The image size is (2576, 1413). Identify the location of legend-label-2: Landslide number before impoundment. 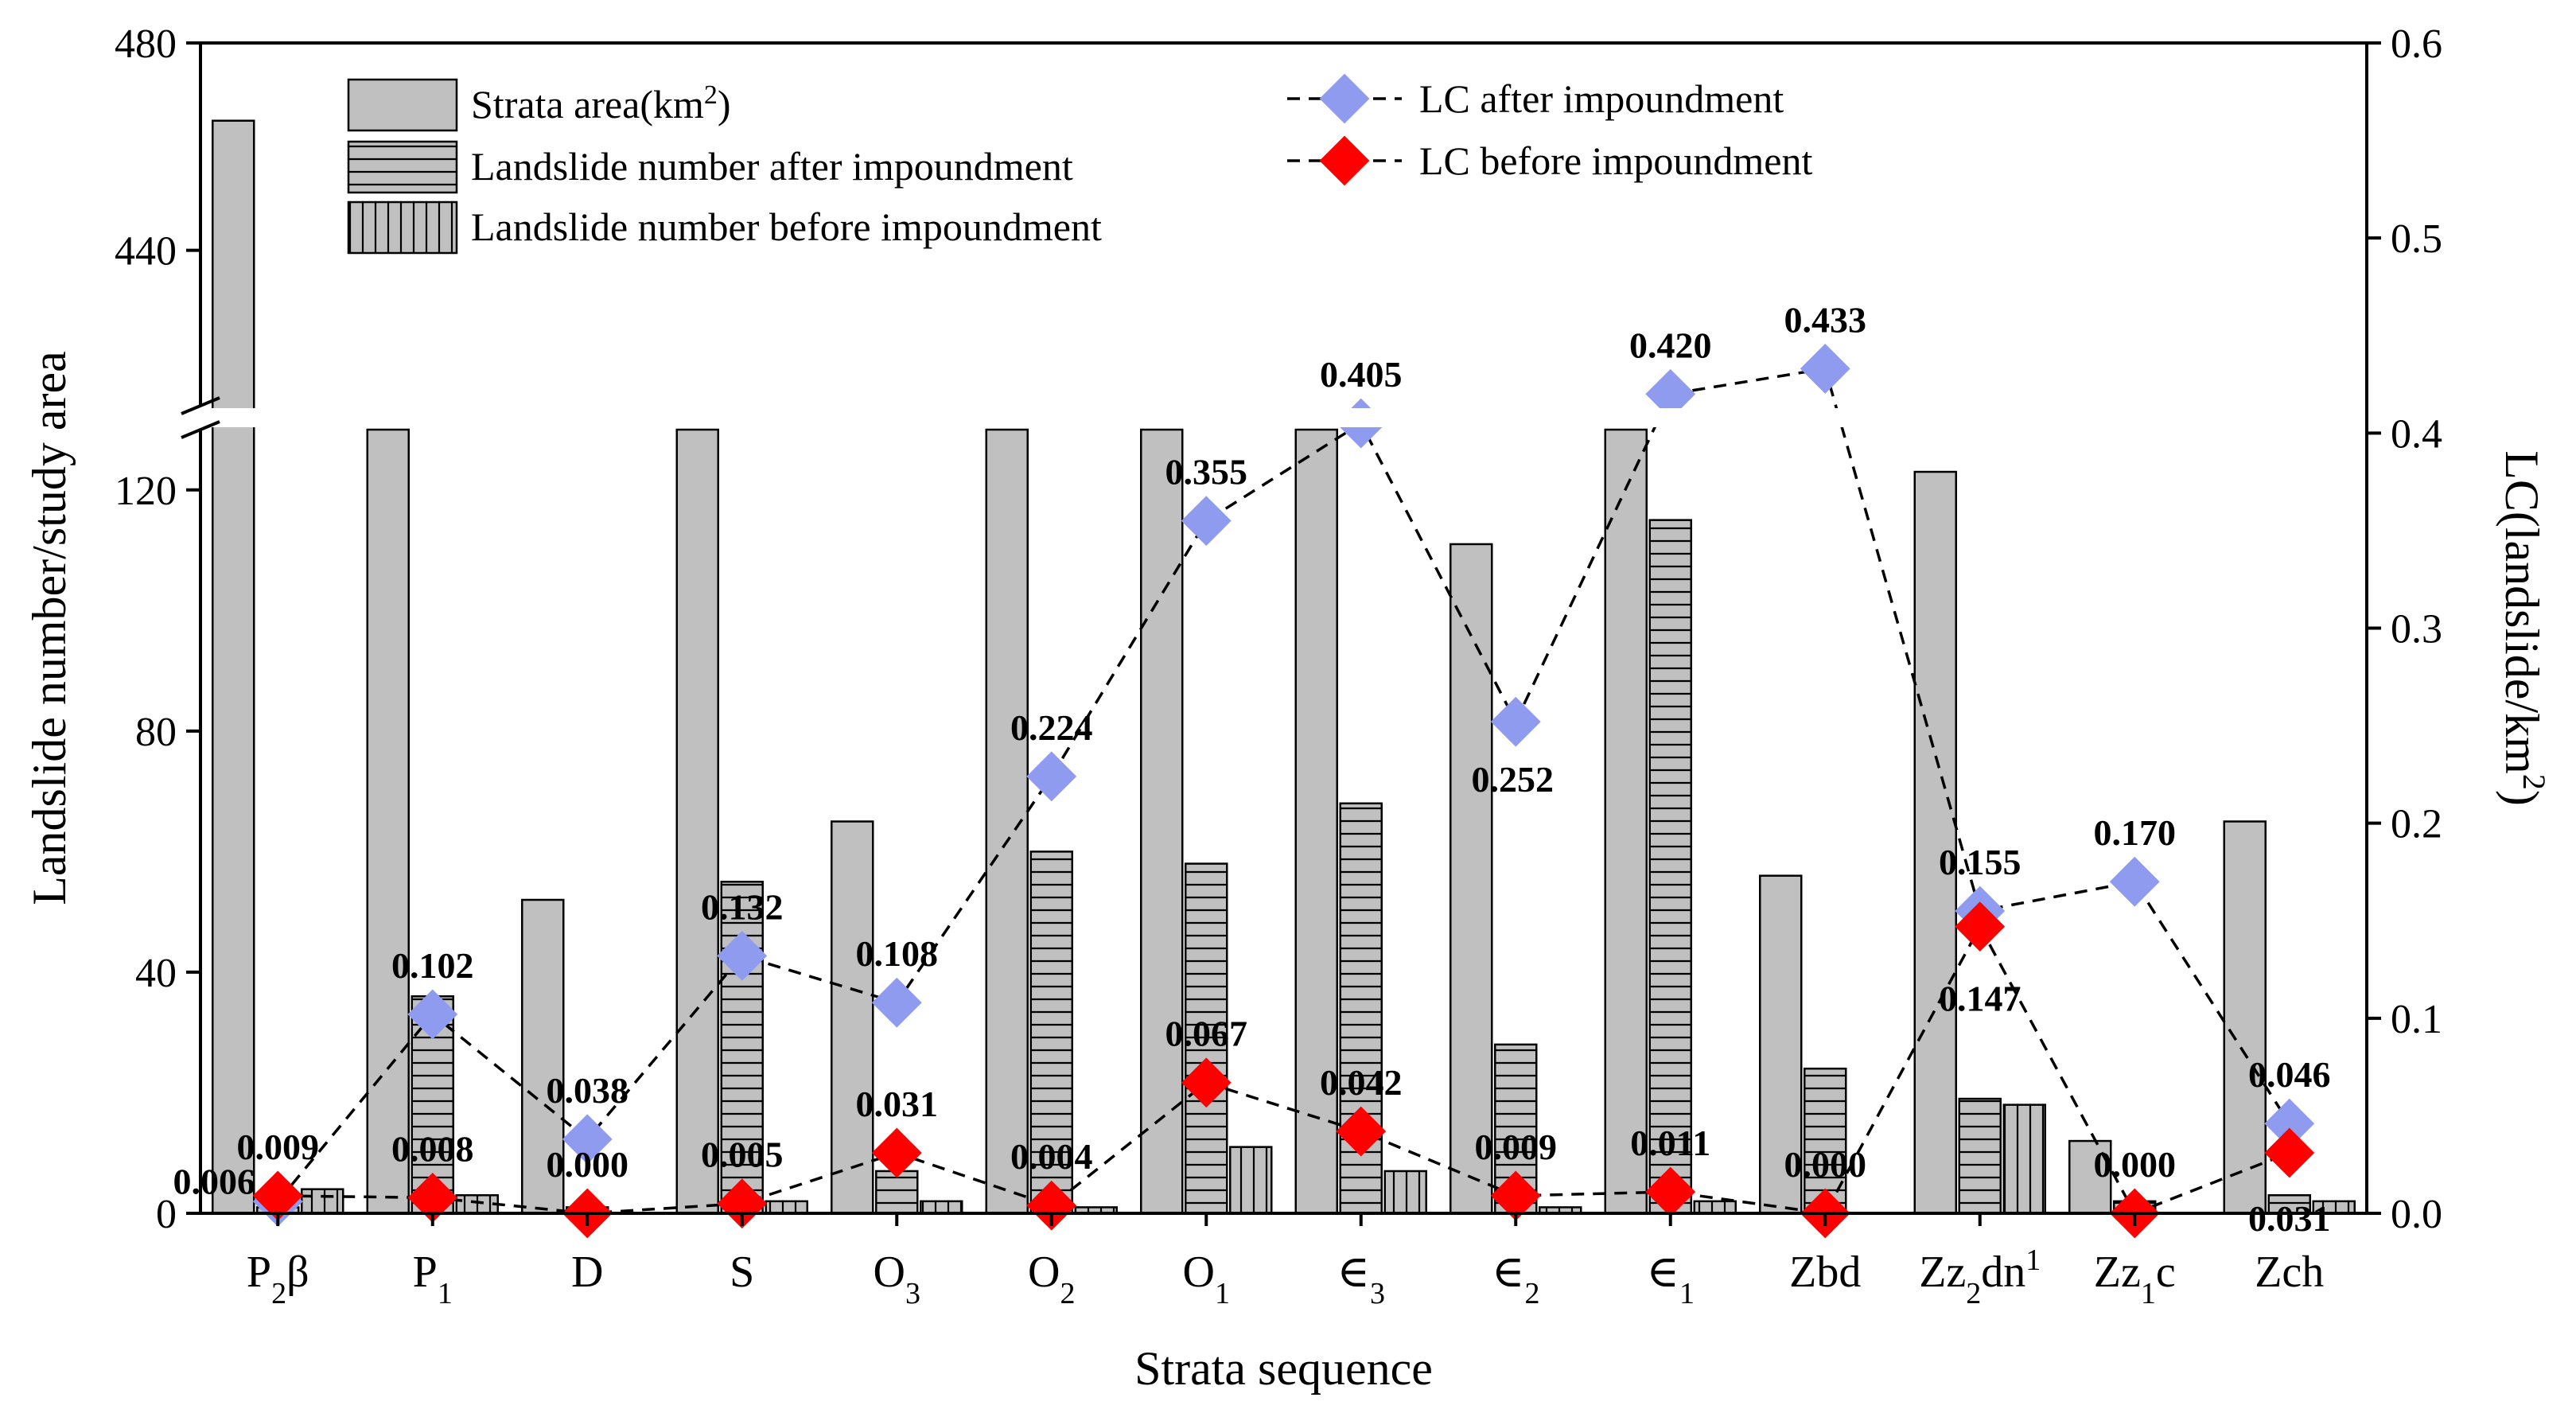
(787, 226).